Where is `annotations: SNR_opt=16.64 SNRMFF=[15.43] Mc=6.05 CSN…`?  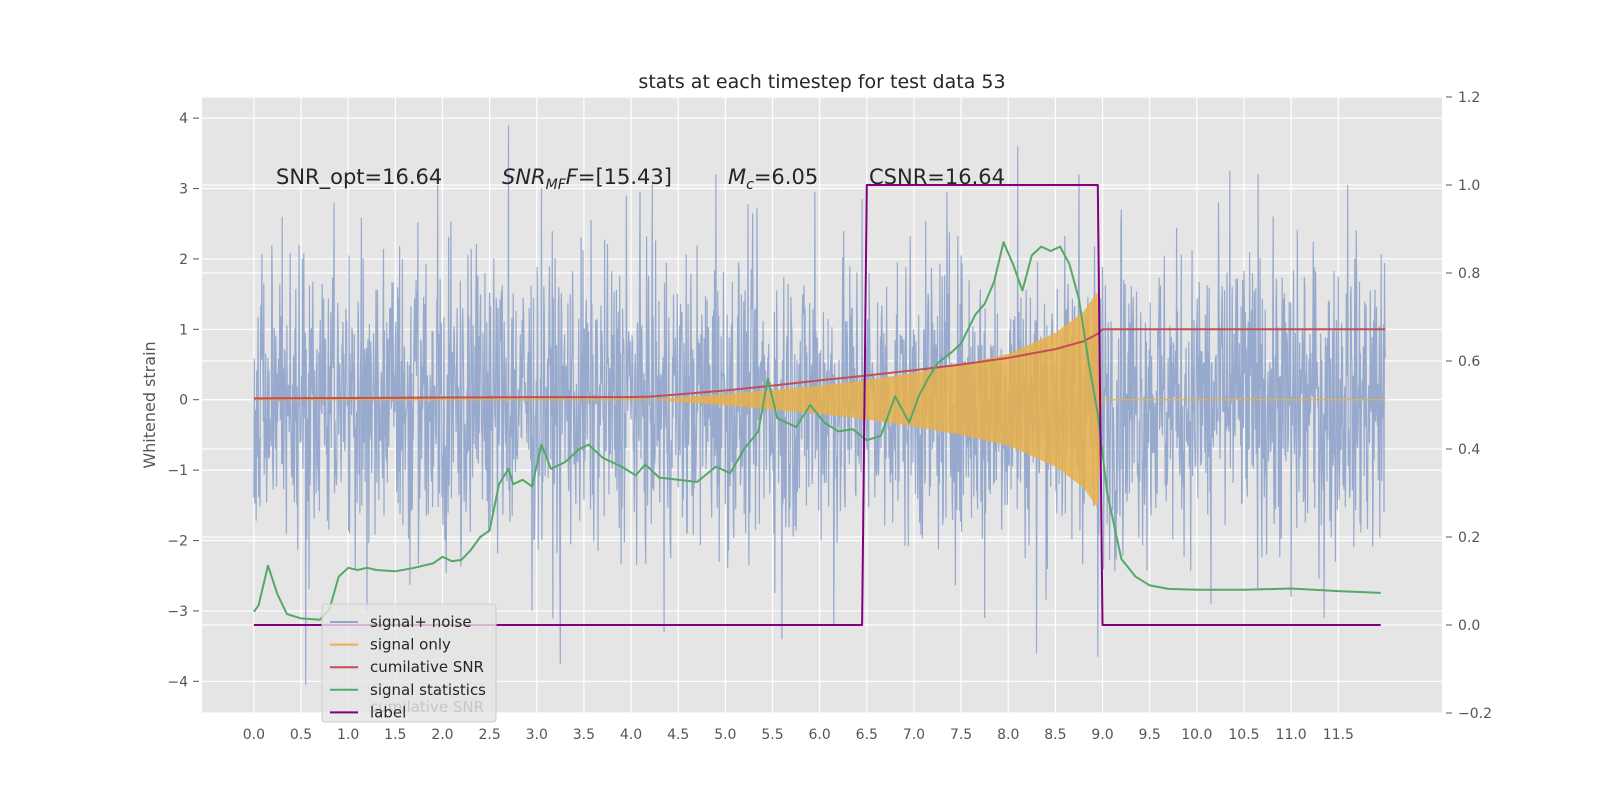 annotations: SNR_opt=16.64 SNRMFF=[15.43] Mc=6.05 CSN… is located at coordinates (640, 179).